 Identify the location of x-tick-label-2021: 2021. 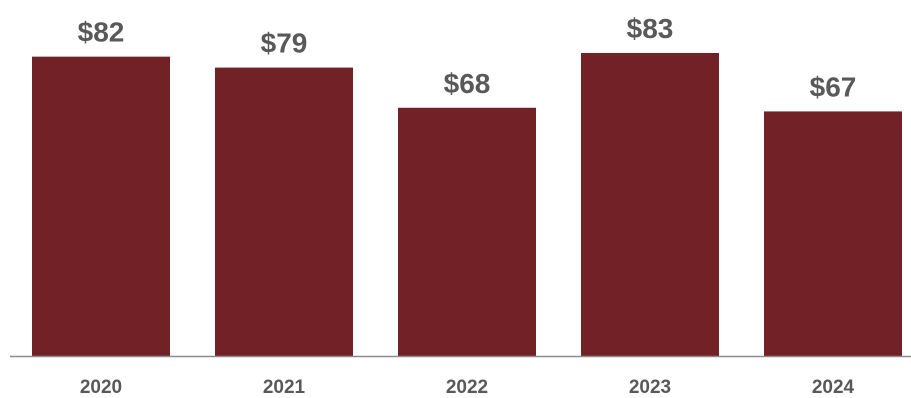
(284, 387).